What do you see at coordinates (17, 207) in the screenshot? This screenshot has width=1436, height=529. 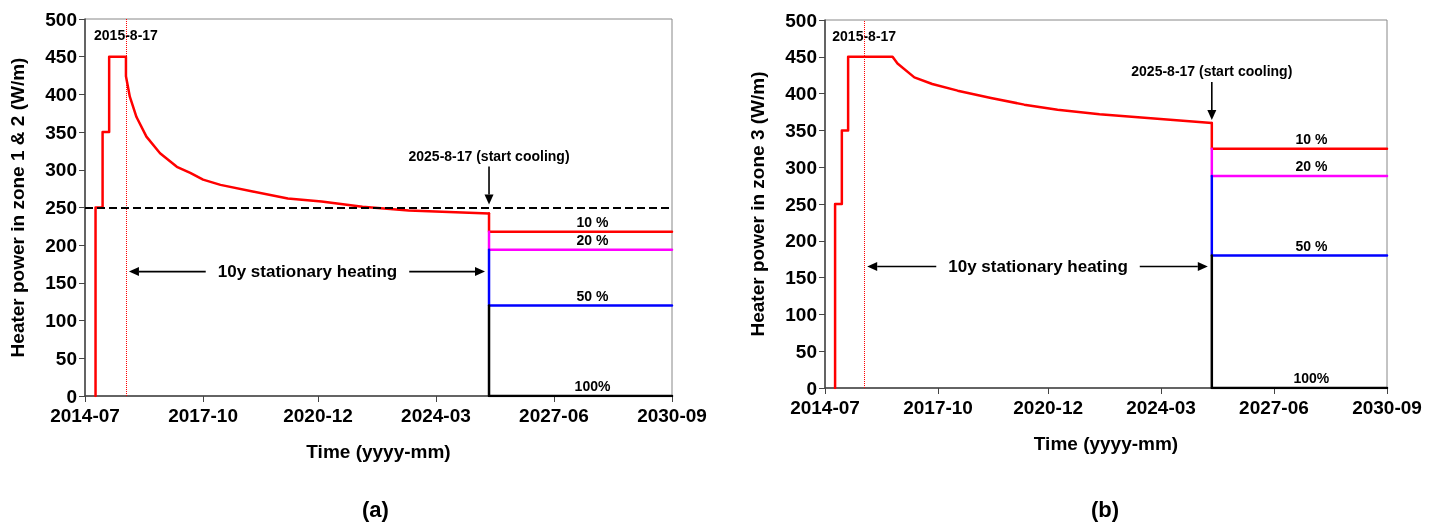 I see `y-axis-title: Heater power in zone 1 & 2 (W/m)` at bounding box center [17, 207].